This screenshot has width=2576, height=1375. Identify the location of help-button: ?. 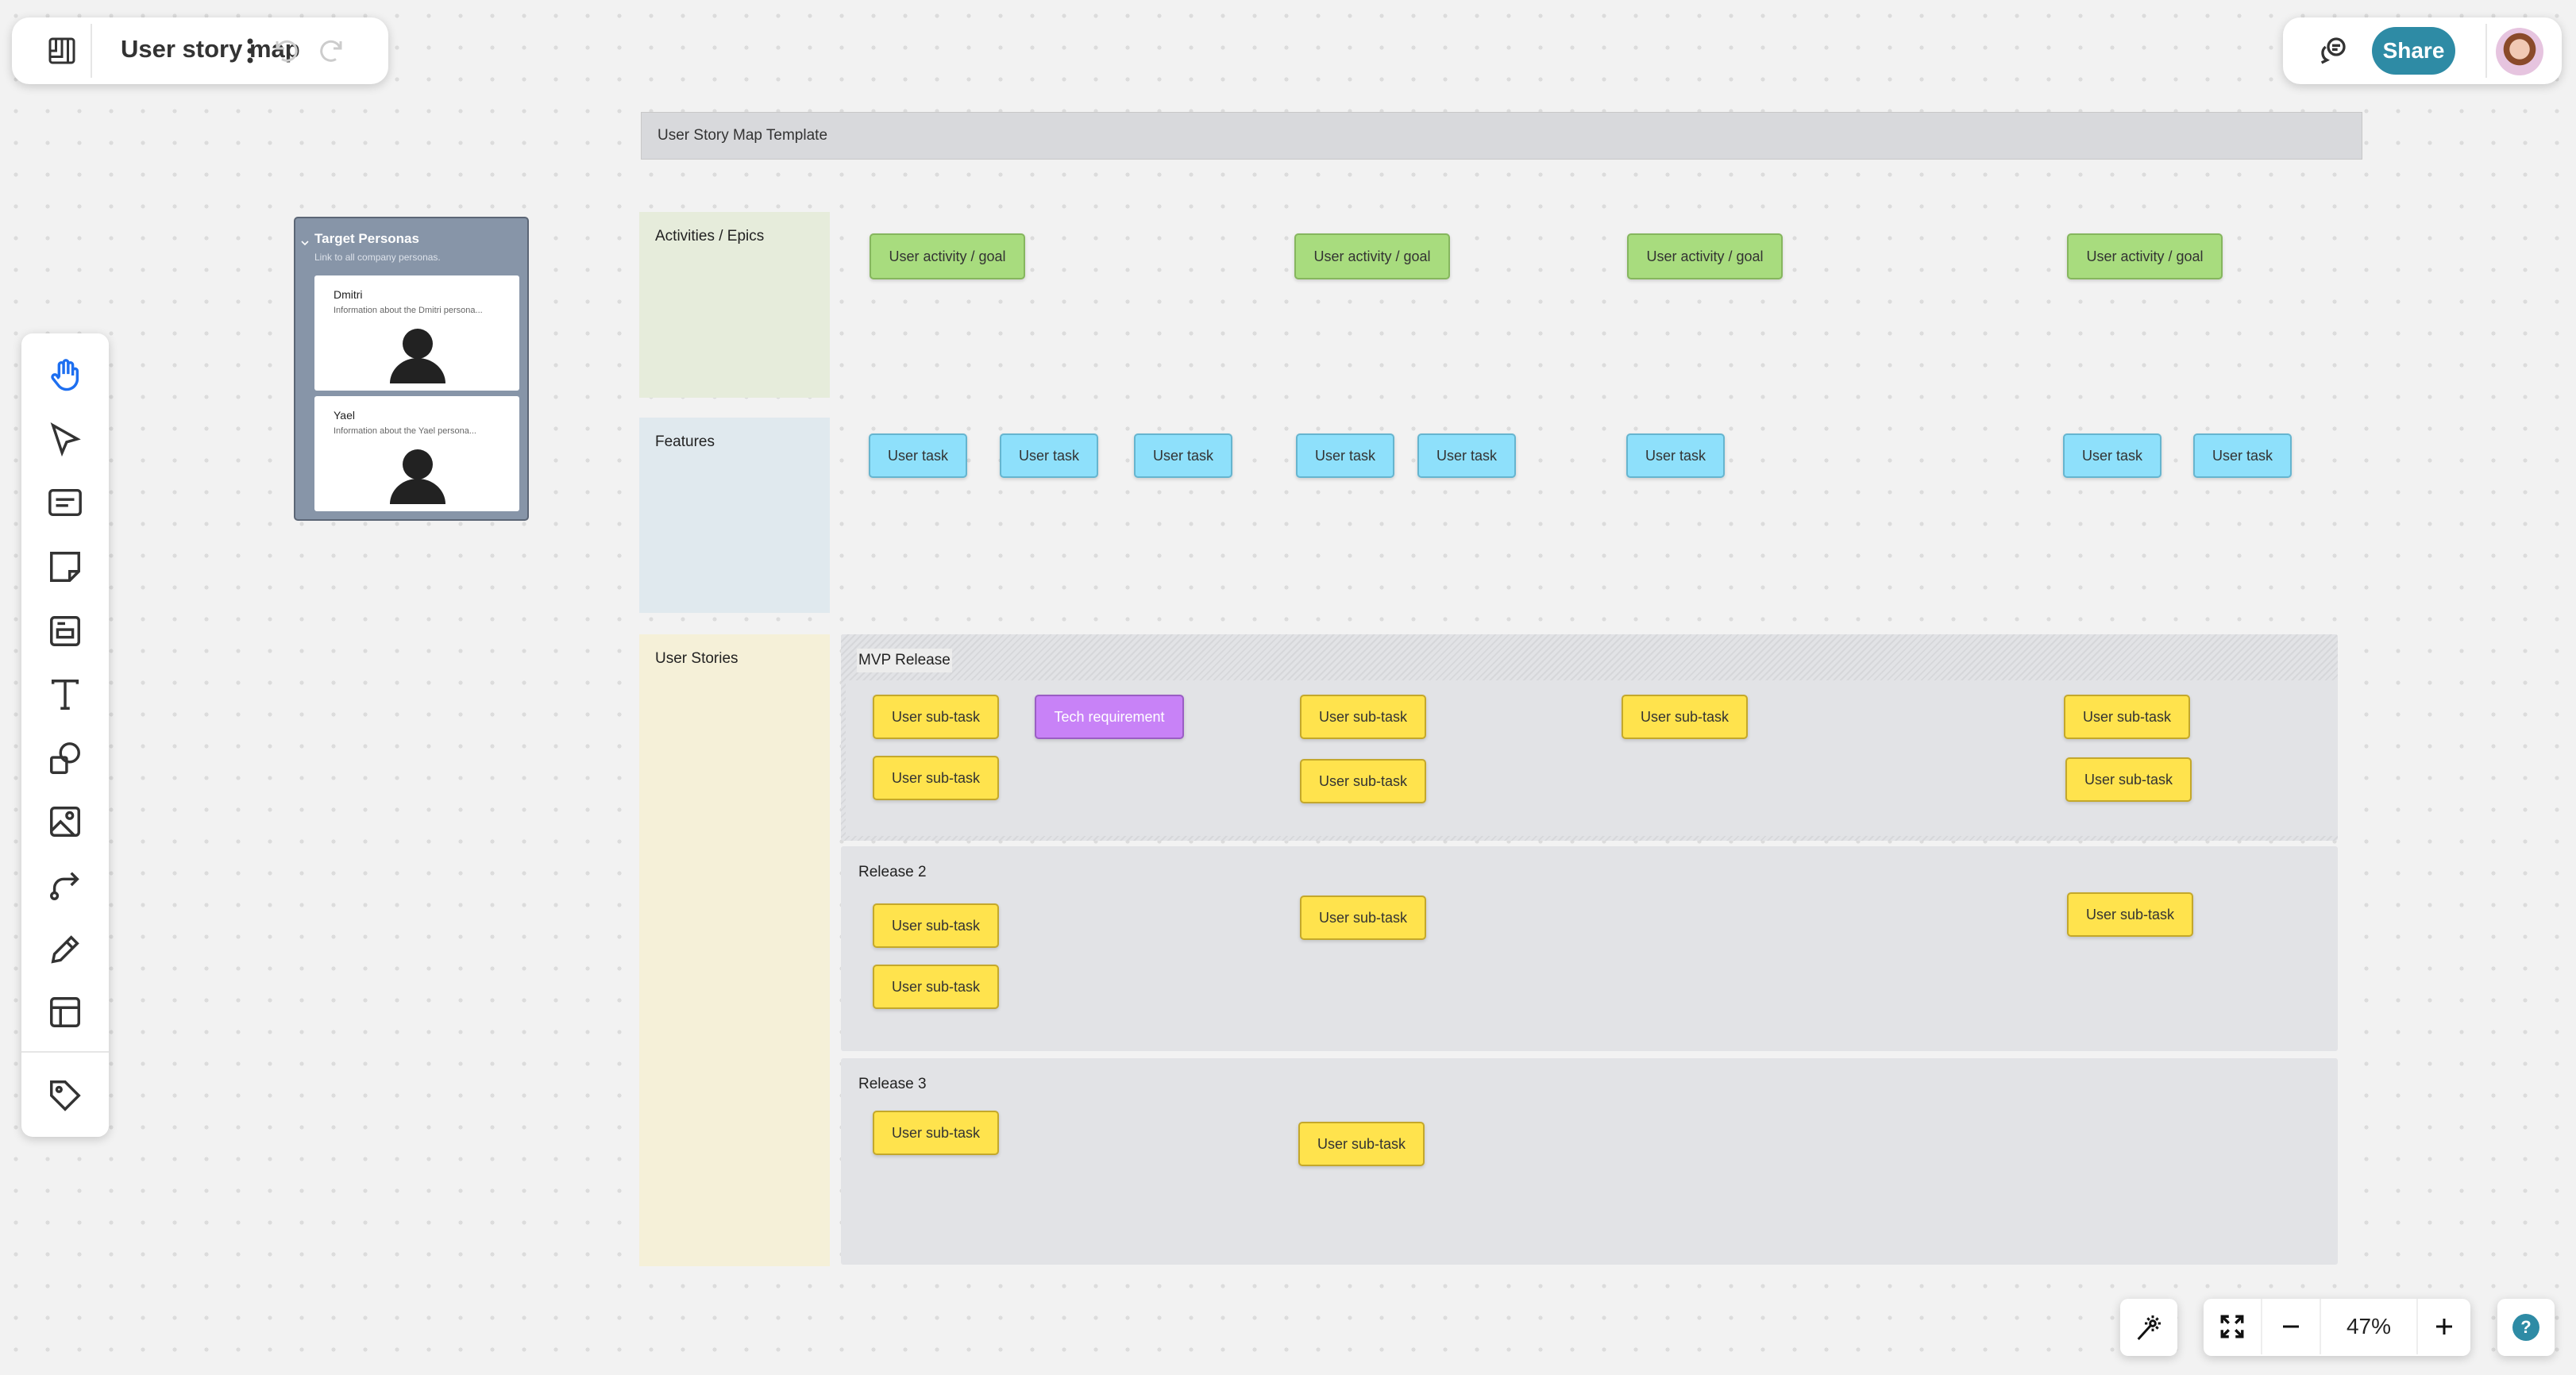
(2526, 1328).